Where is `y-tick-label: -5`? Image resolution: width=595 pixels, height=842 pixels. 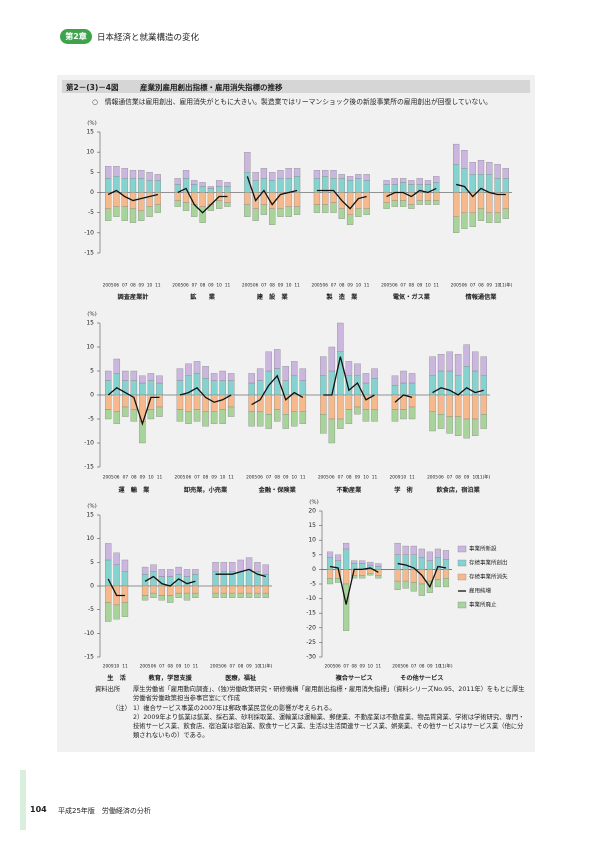 y-tick-label: -5 is located at coordinates (91, 609).